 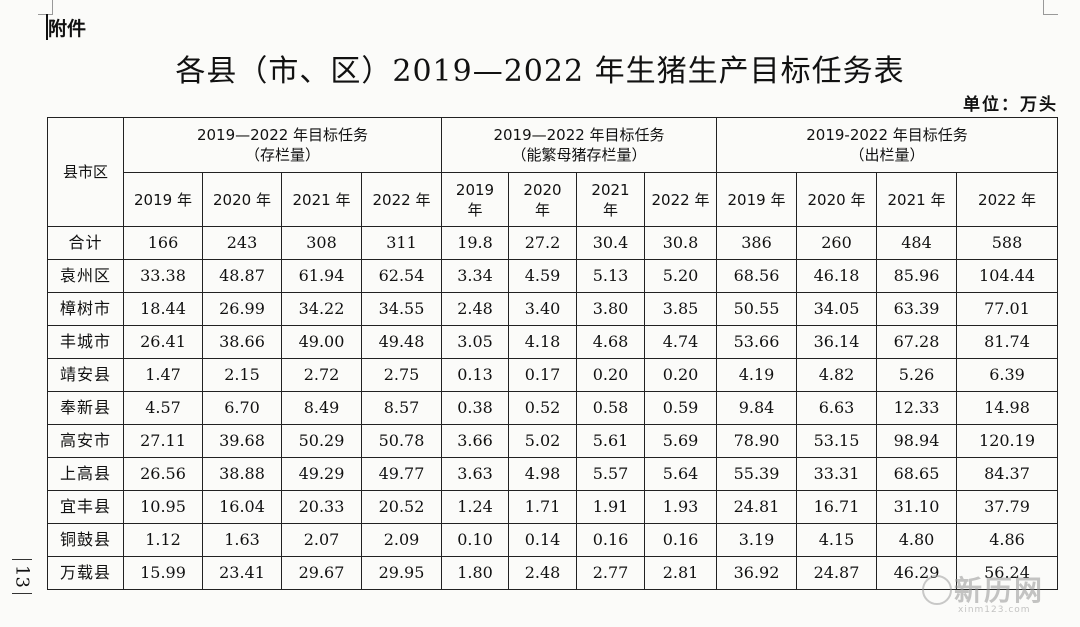 I want to click on value-cell: 12.33, so click(x=916, y=408).